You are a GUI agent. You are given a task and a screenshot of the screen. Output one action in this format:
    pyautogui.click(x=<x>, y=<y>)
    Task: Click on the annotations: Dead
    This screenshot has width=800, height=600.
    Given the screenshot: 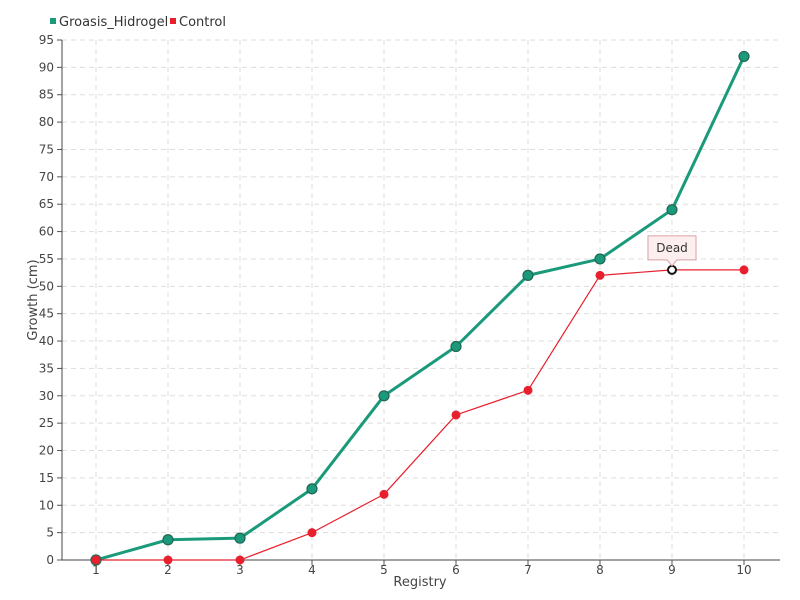 What is the action you would take?
    pyautogui.click(x=672, y=251)
    